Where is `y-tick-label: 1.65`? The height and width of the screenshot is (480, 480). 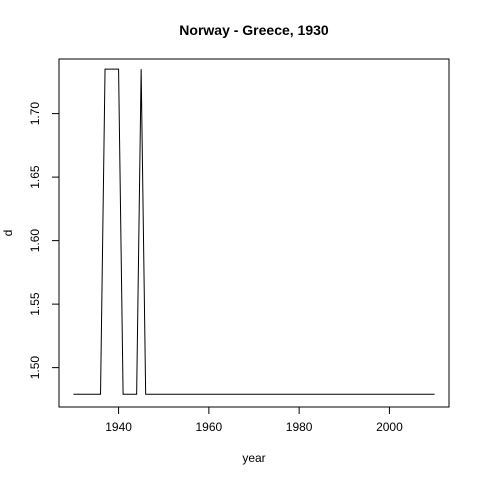 y-tick-label: 1.65 is located at coordinates (35, 177).